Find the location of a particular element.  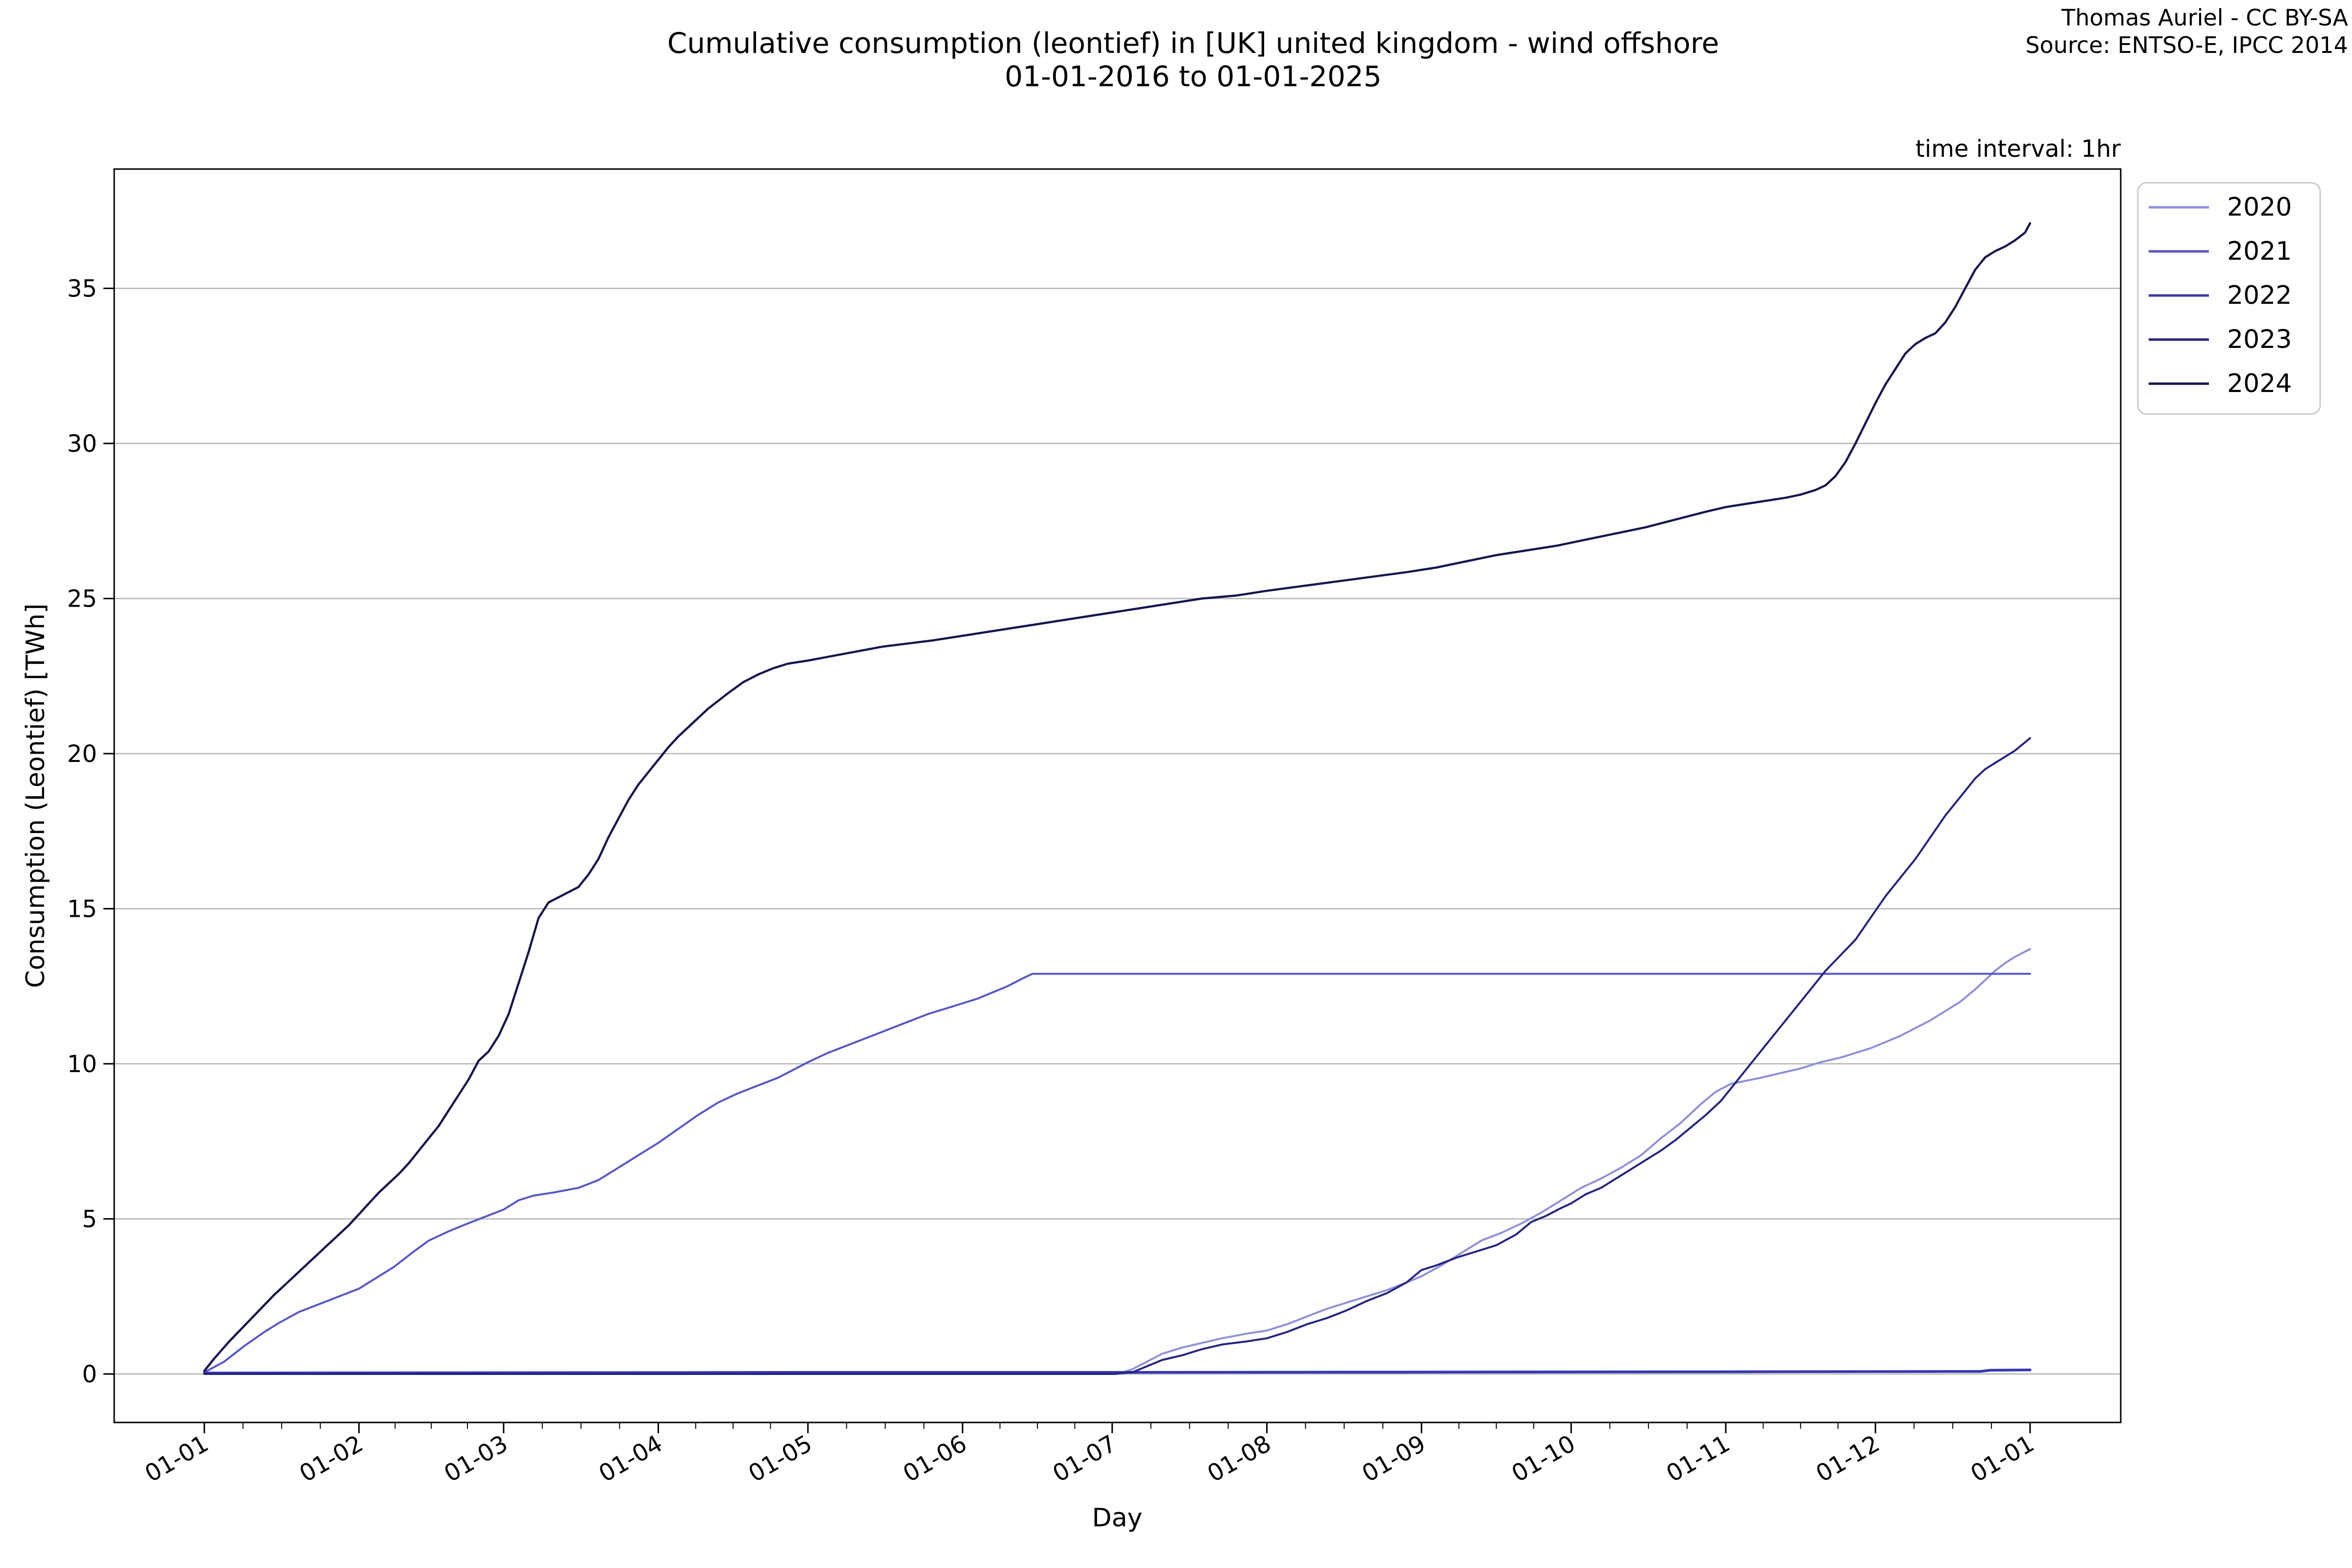

legend-label-2021: 2021 is located at coordinates (2259, 252).